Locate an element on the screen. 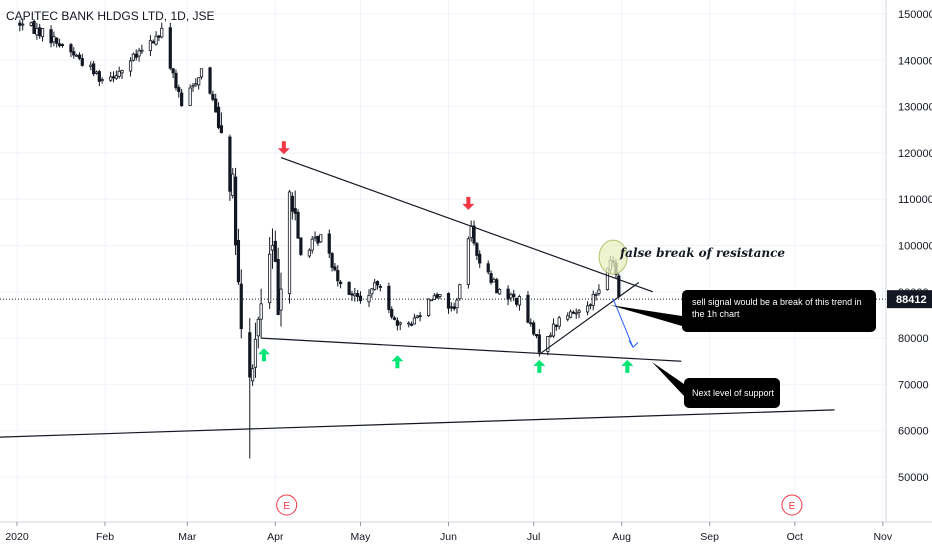  trendline-rising-support is located at coordinates (589, 318).